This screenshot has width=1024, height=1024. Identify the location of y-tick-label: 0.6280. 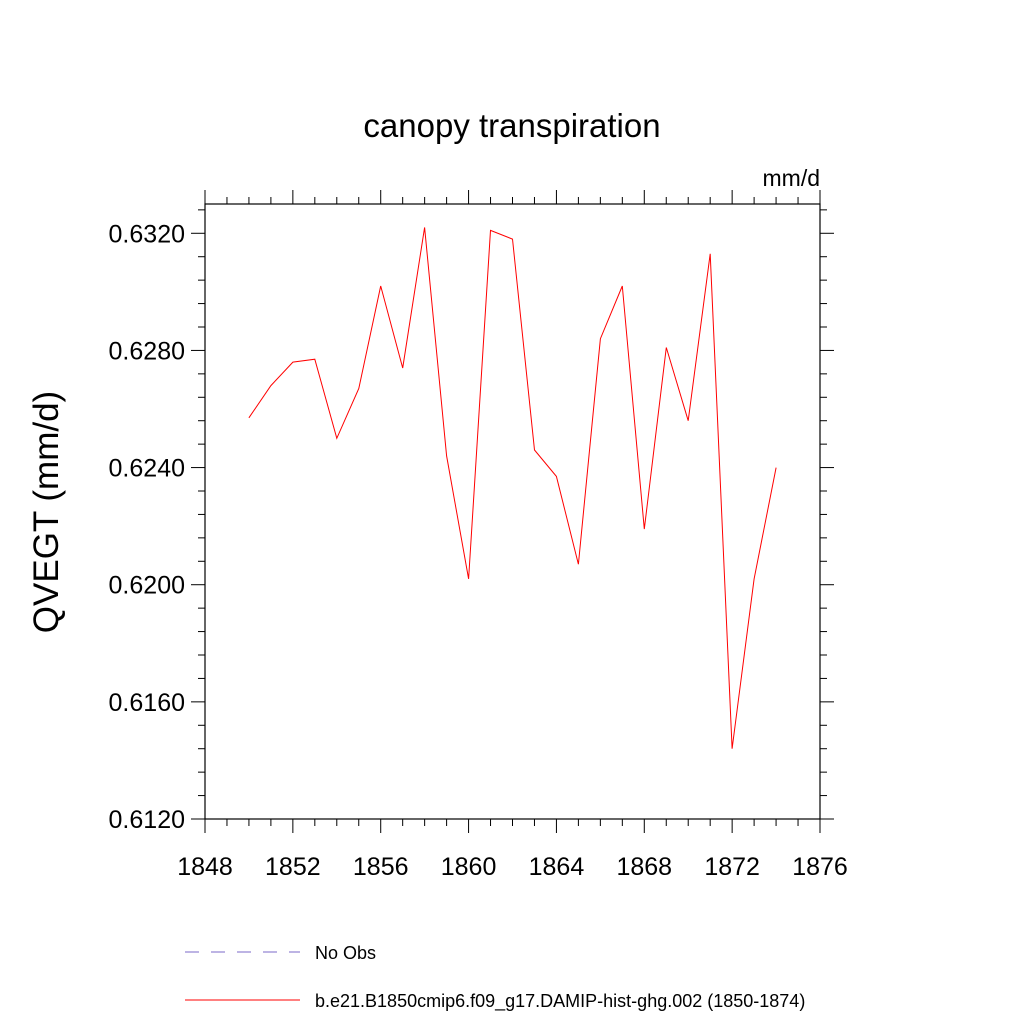
(147, 351).